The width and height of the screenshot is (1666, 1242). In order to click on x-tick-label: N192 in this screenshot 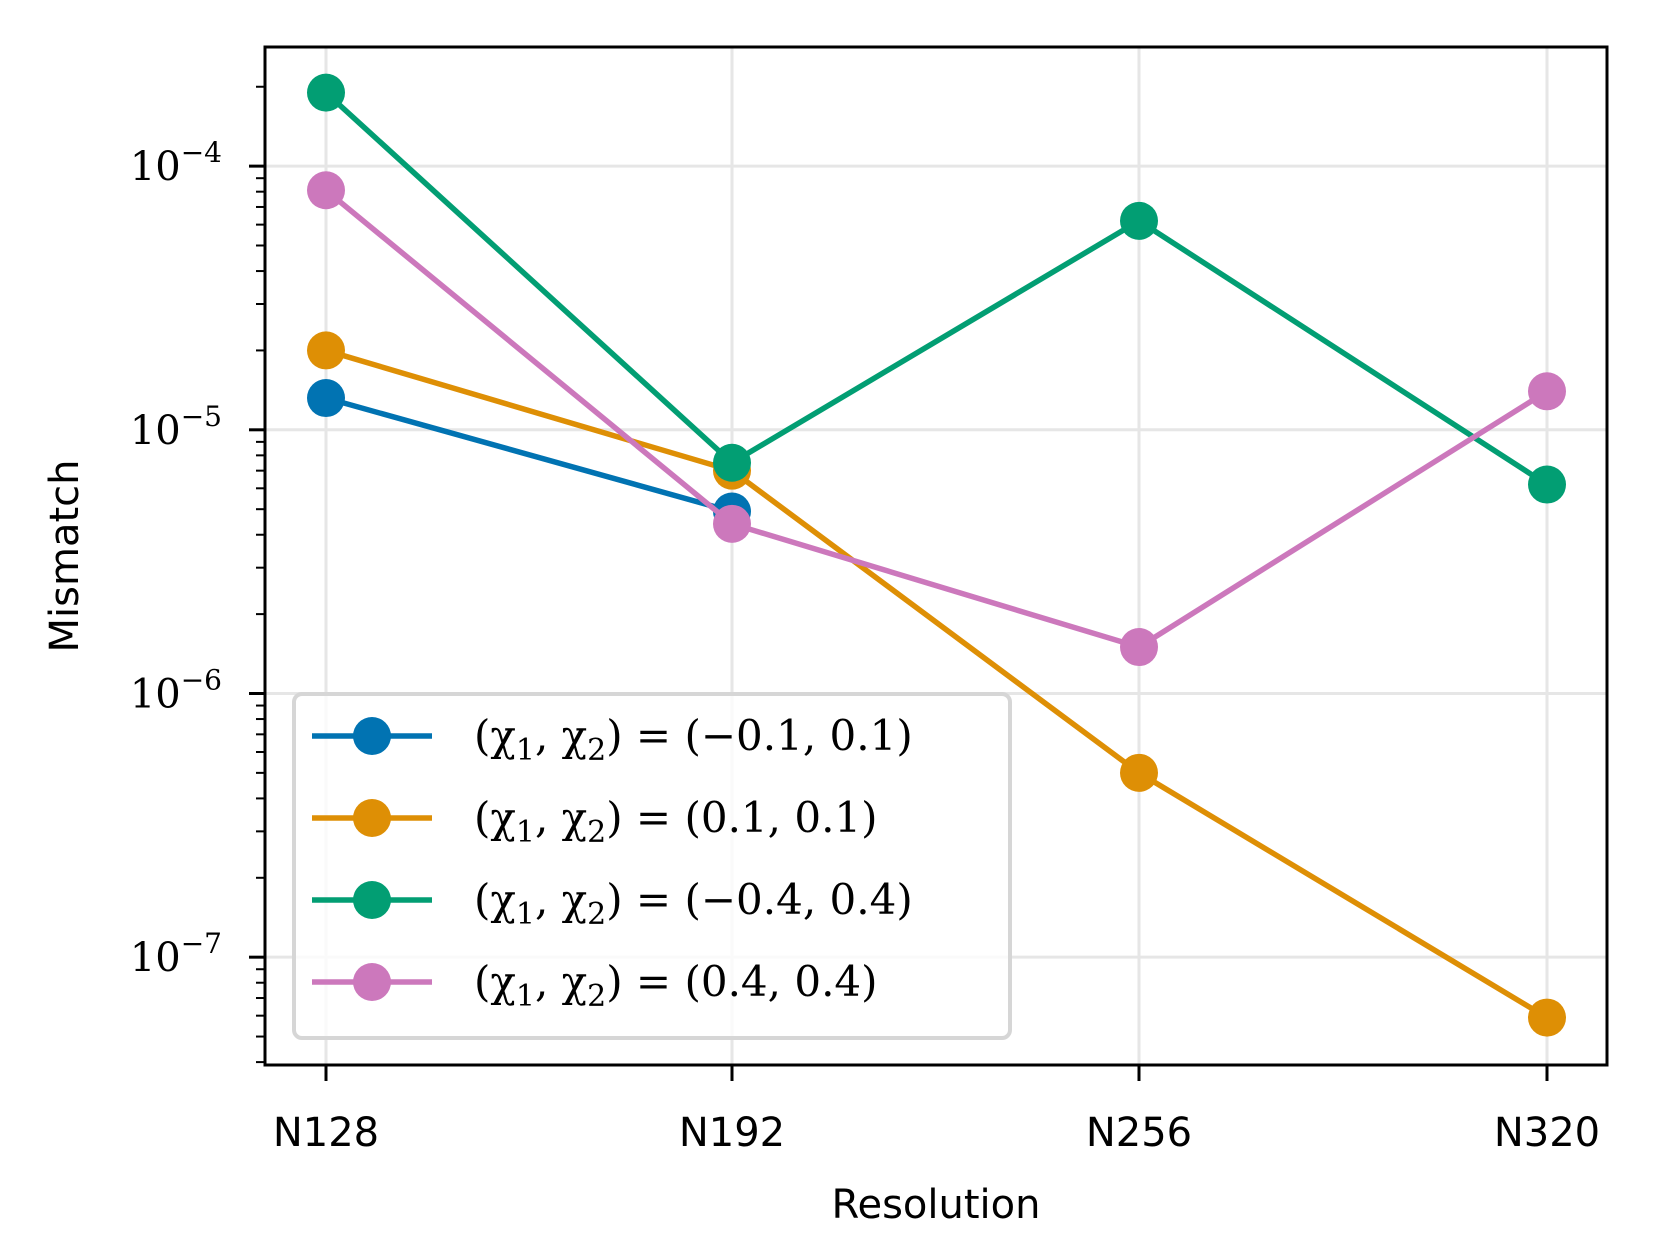, I will do `click(732, 1133)`.